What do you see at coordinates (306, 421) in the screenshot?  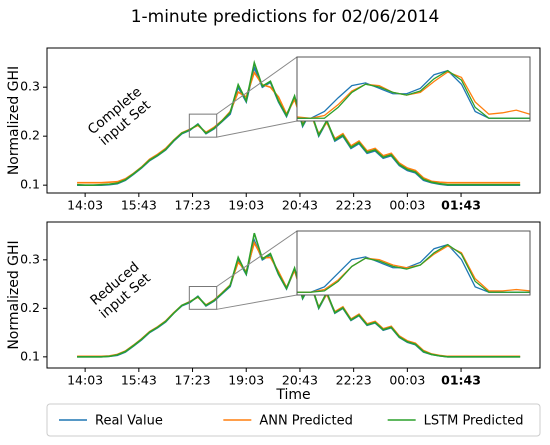 I see `legend-label: ANN Predicted` at bounding box center [306, 421].